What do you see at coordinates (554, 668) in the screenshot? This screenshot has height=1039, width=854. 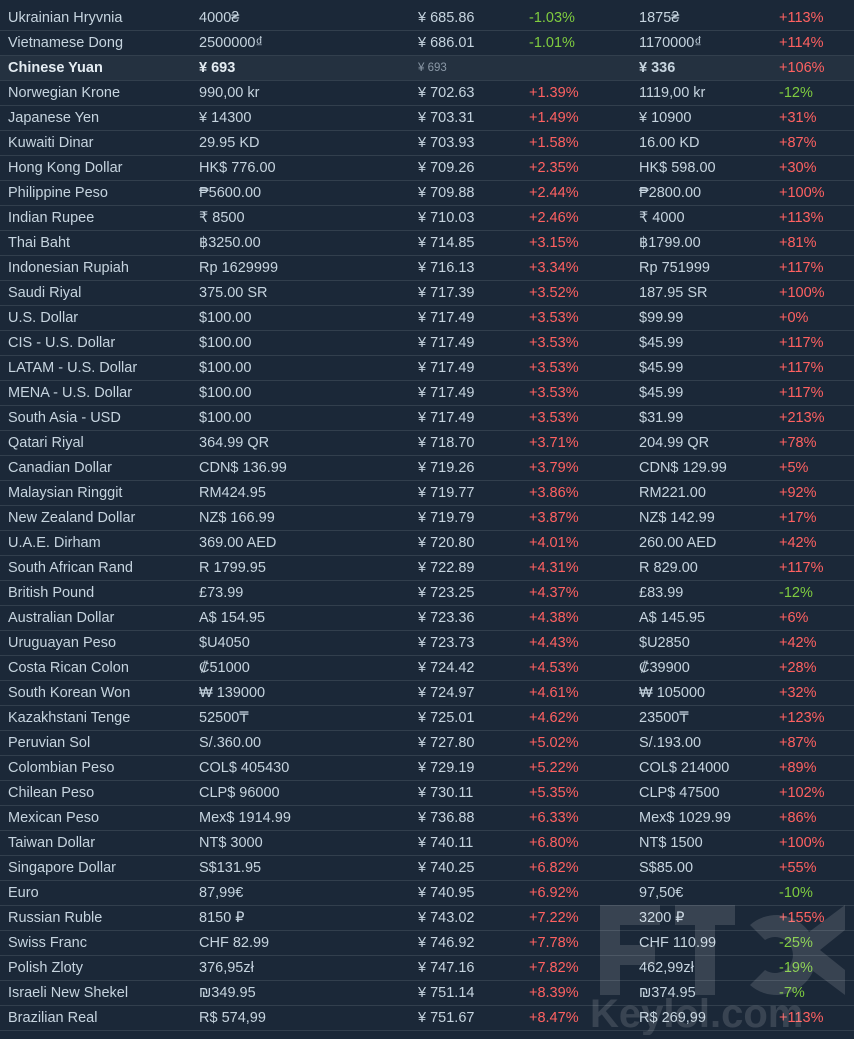 I see `cny-difference: +4.53%` at bounding box center [554, 668].